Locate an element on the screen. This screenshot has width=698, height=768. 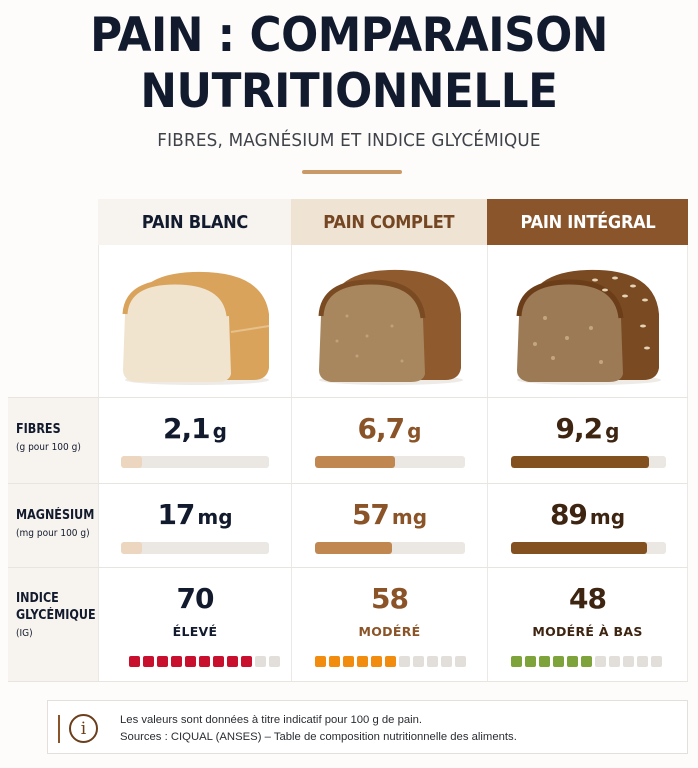
column-header-pain-blanc: PAIN BLANC is located at coordinates (194, 222).